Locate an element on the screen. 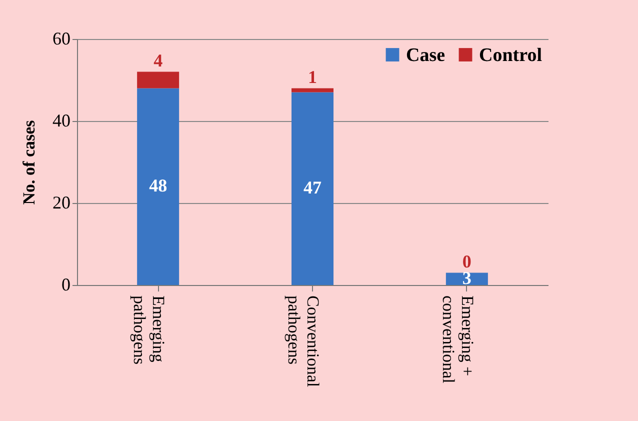 The height and width of the screenshot is (421, 638). data-label: 48 is located at coordinates (158, 186).